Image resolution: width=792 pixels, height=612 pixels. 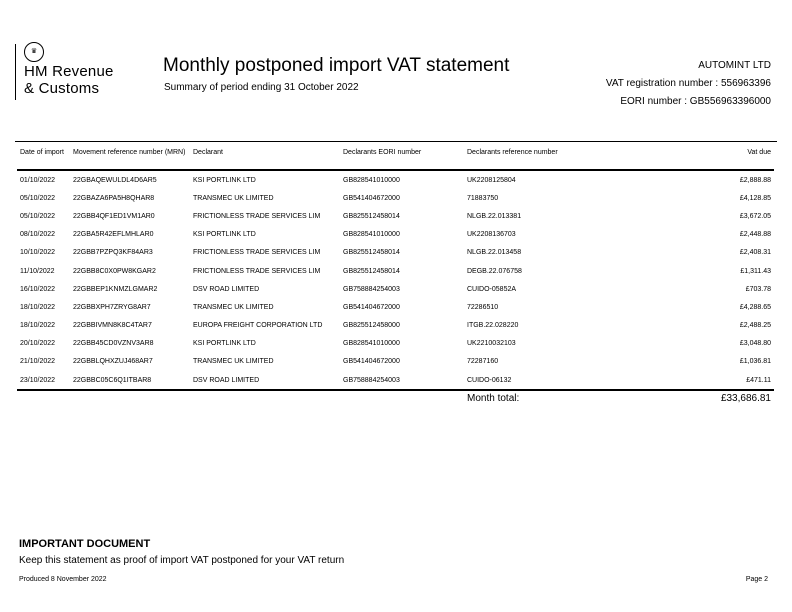 I want to click on cell-date: 10/10/2022, so click(x=38, y=253).